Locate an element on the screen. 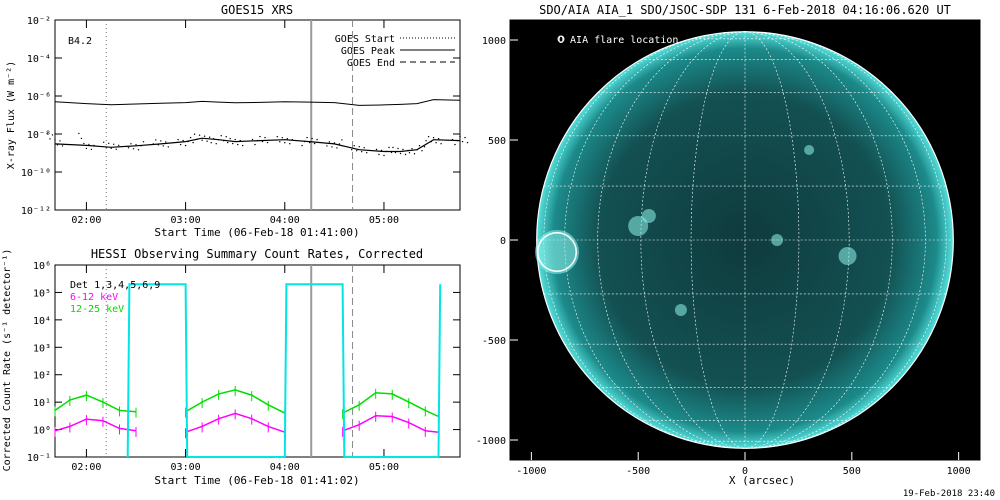 The height and width of the screenshot is (500, 1000). aia-xtick-label: 500 is located at coordinates (852, 471).